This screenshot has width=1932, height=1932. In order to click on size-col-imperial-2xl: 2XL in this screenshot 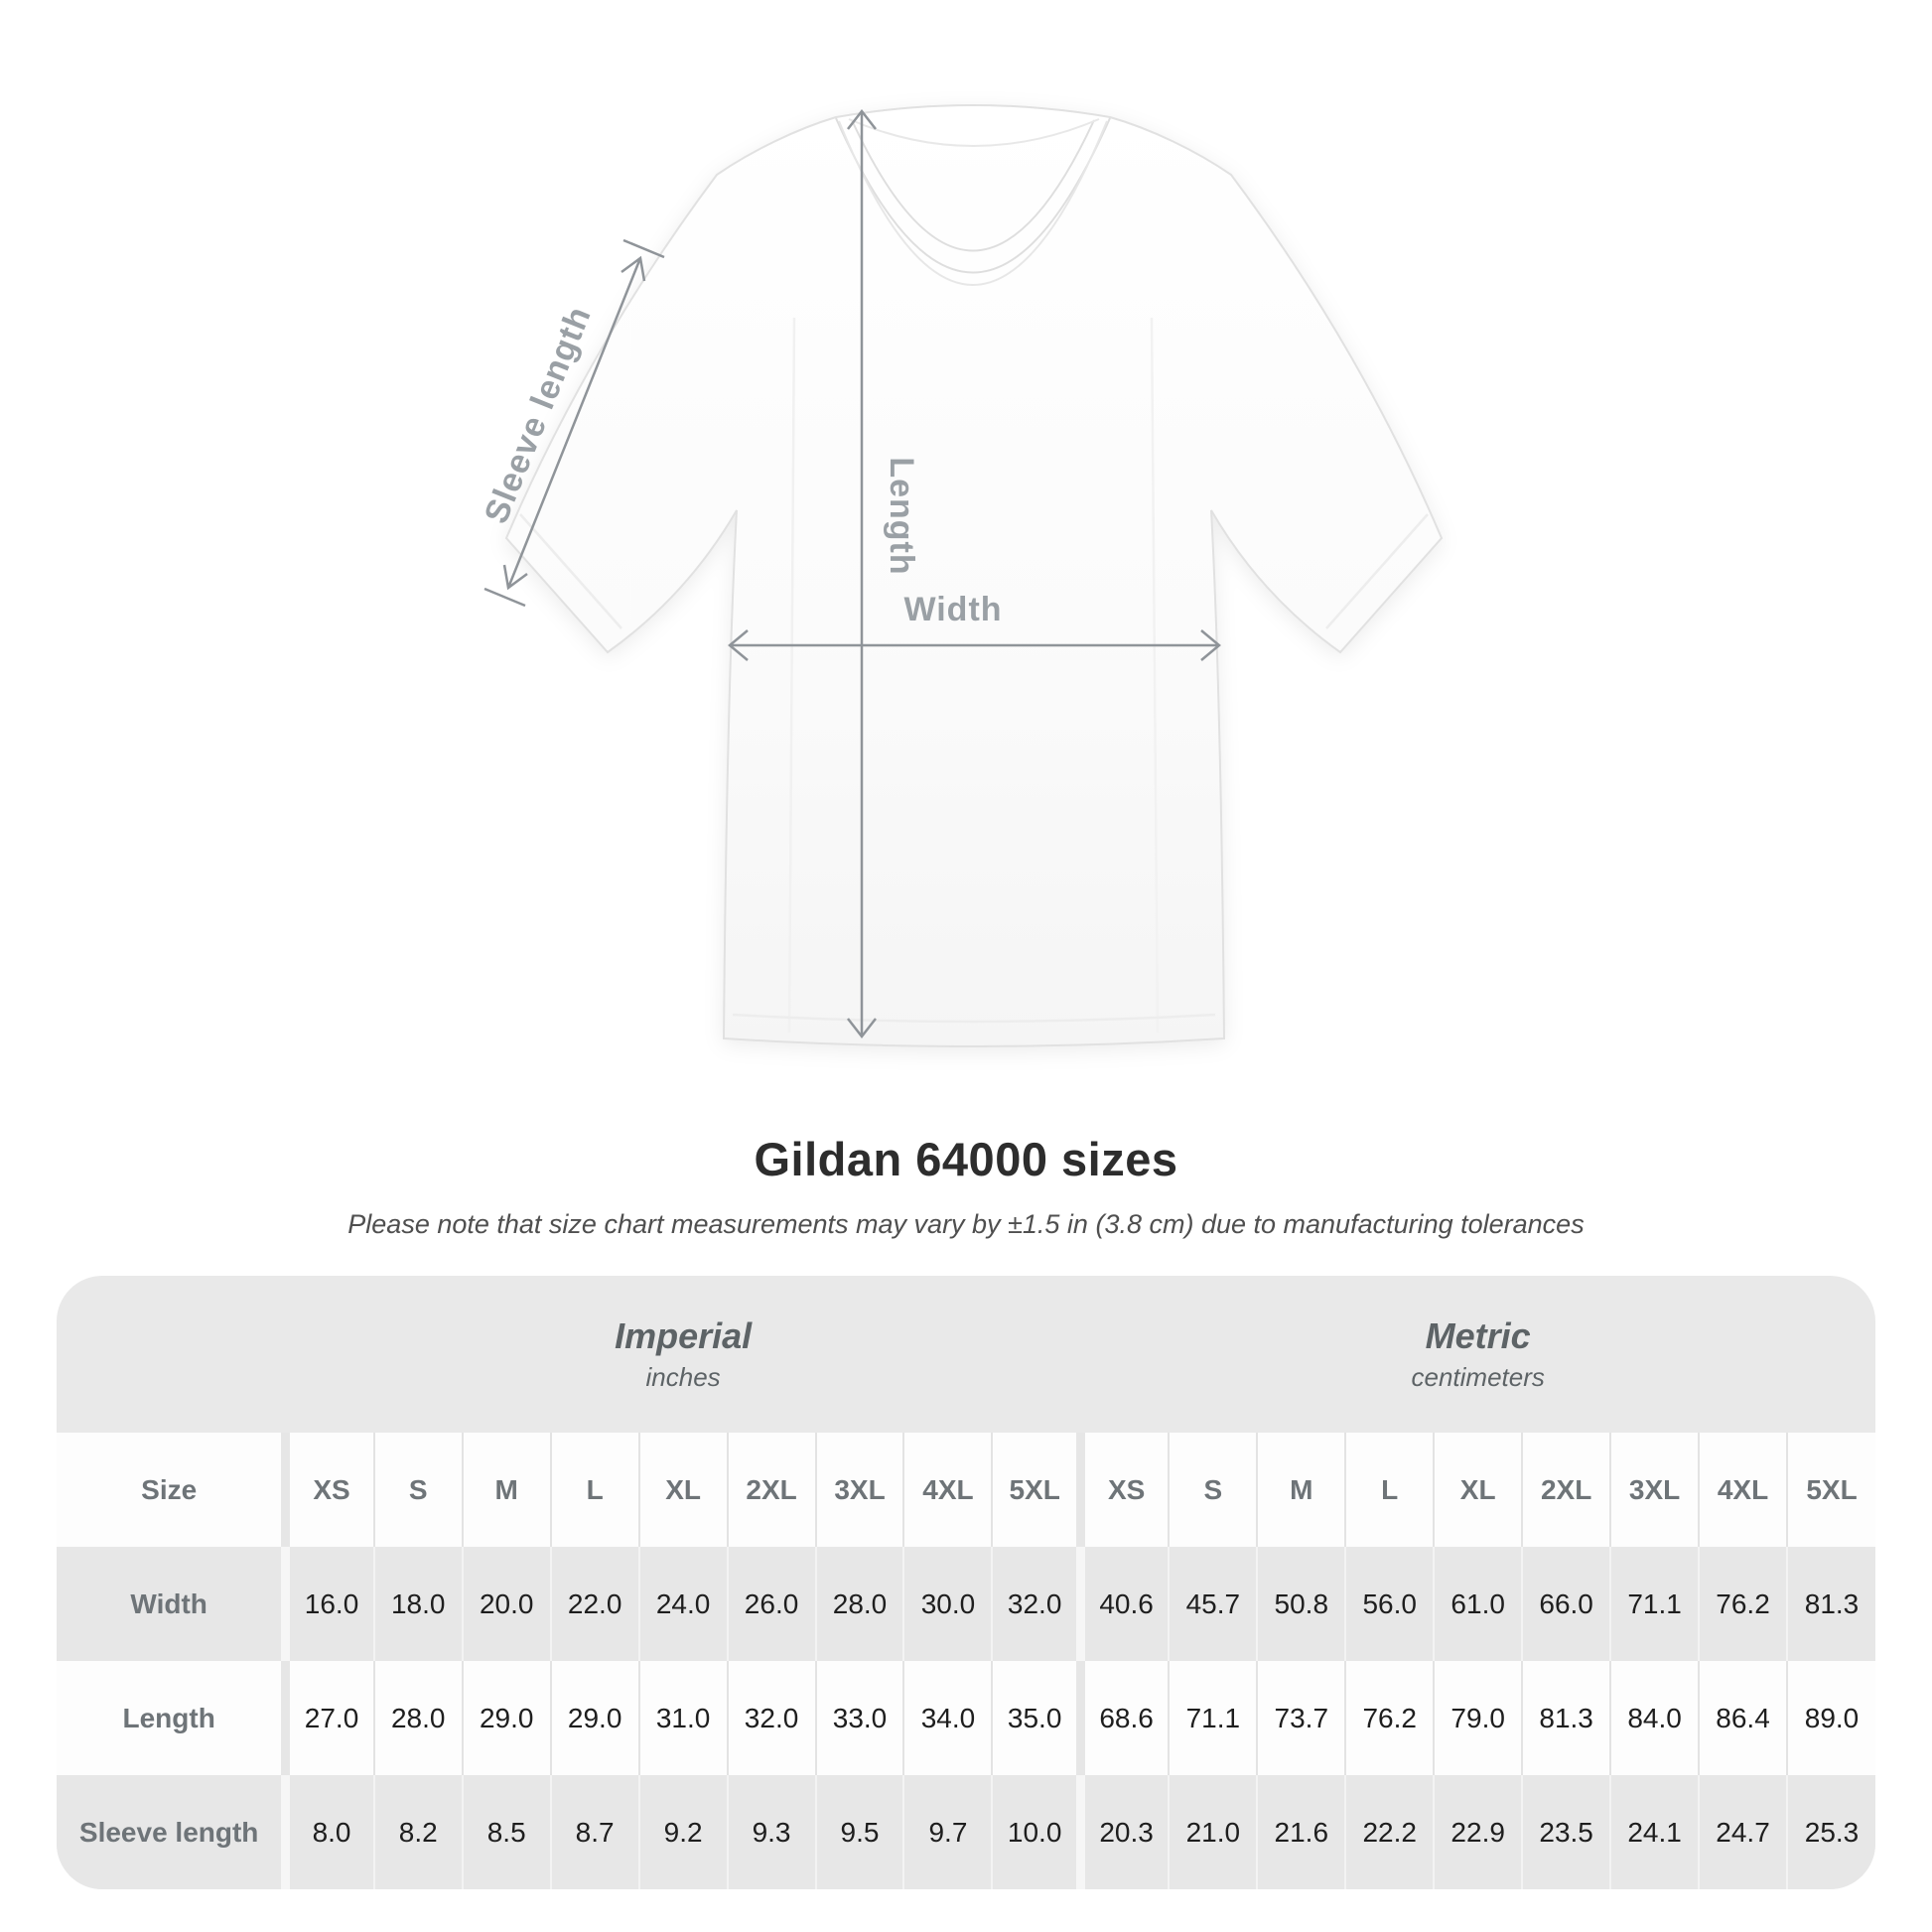, I will do `click(771, 1490)`.